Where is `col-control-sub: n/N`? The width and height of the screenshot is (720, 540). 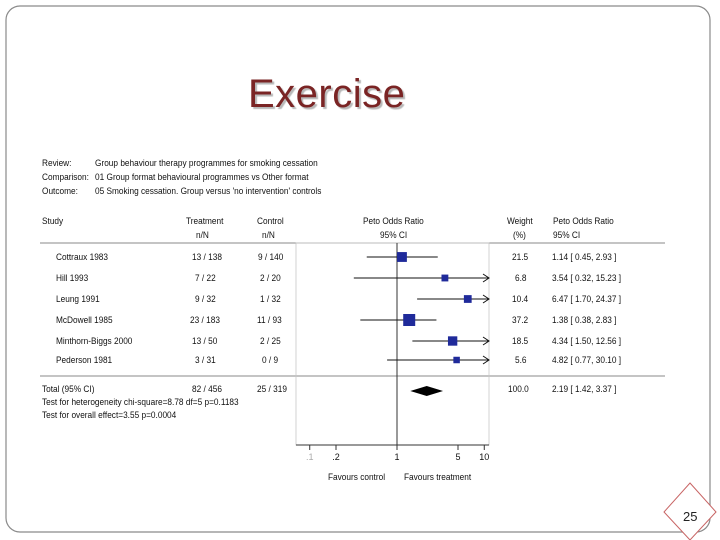 col-control-sub: n/N is located at coordinates (268, 235).